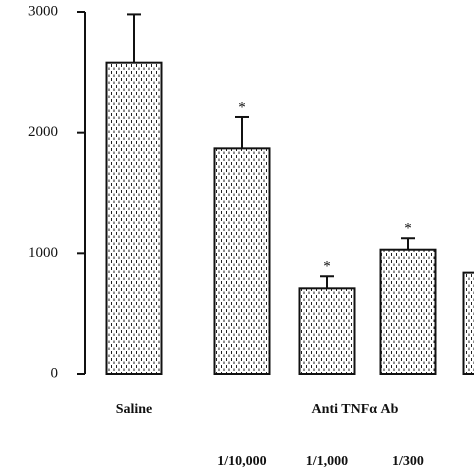  I want to click on x-tick-label: Saline, so click(134, 409).